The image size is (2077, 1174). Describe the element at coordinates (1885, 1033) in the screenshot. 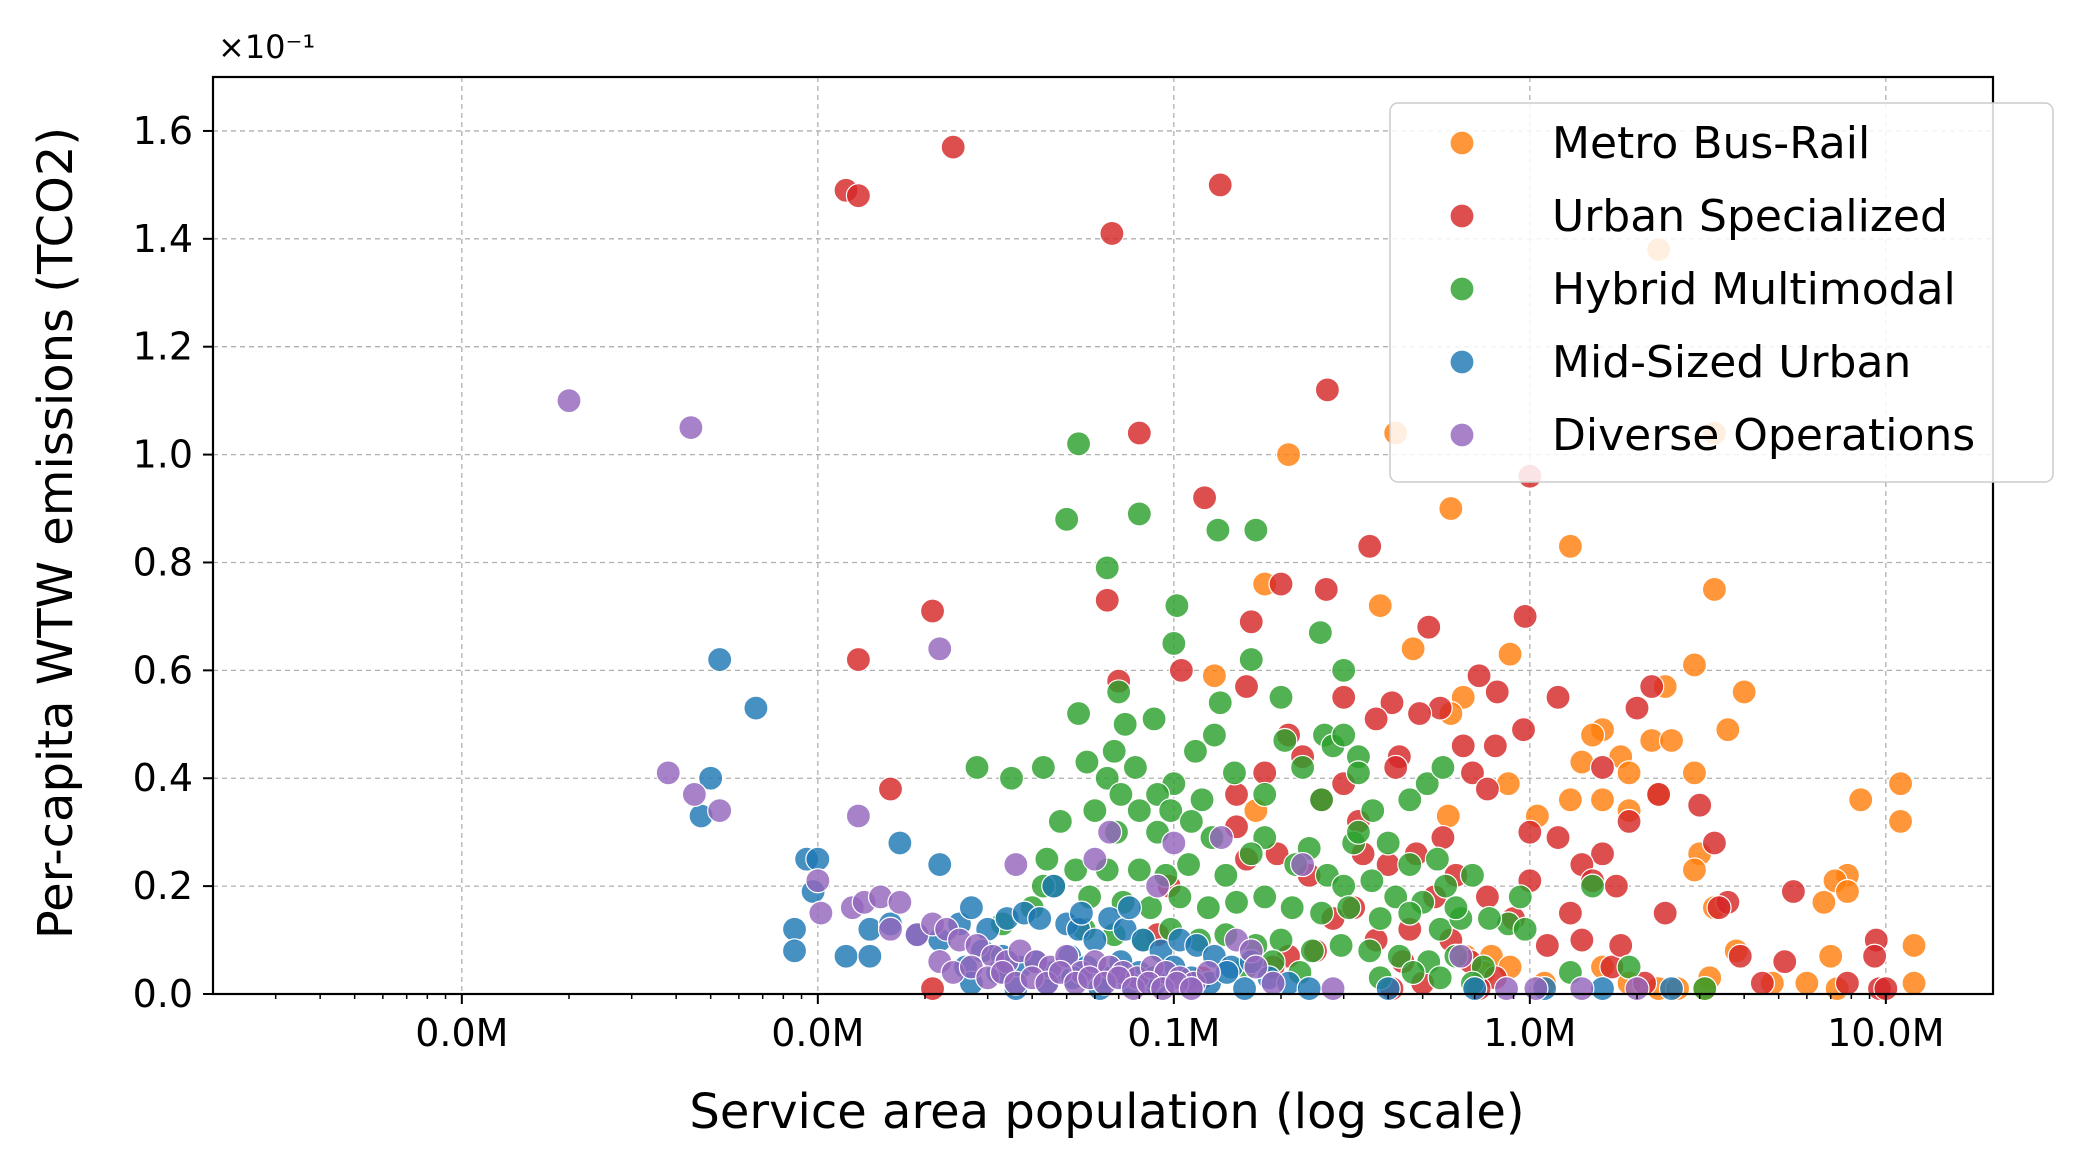

I see `x-tick-label: 10.0M` at that location.